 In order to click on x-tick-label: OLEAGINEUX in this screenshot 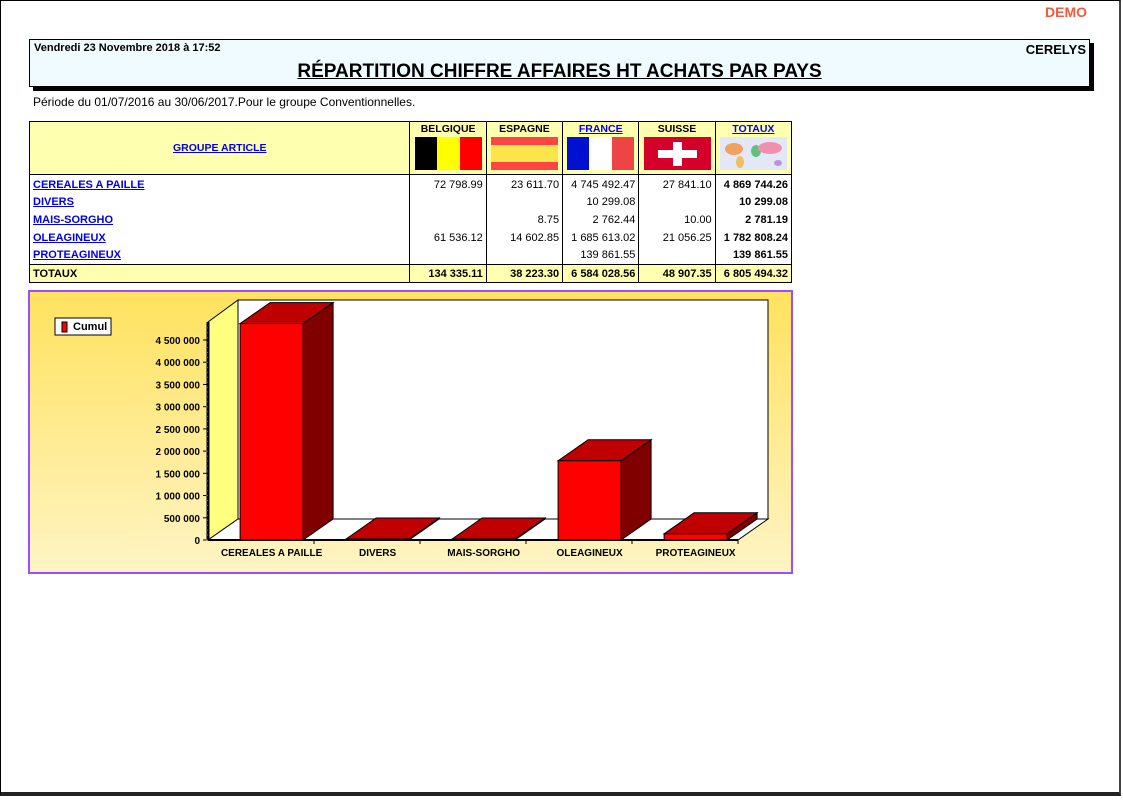, I will do `click(590, 553)`.